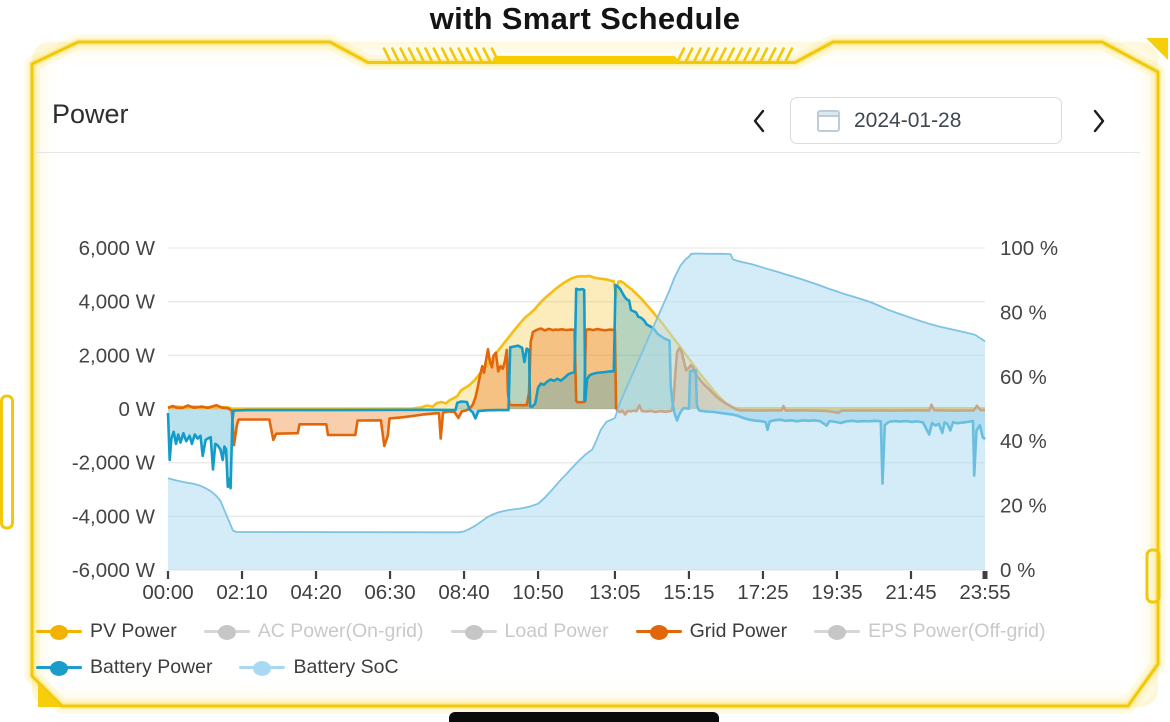 This screenshot has height=722, width=1170. Describe the element at coordinates (585, 18) in the screenshot. I see `page-title: with Smart Schedule` at that location.